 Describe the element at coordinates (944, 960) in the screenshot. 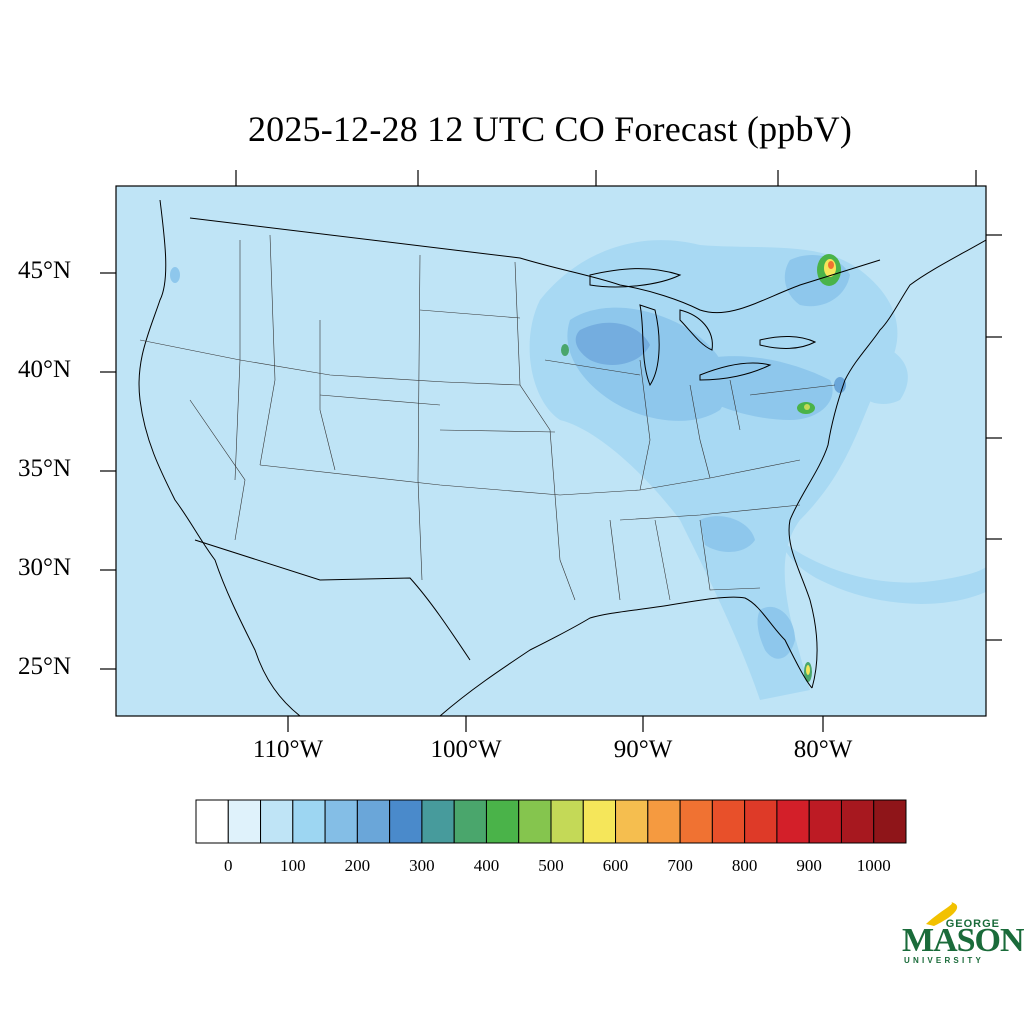

I see `logo-university-text: UNIVERSITY` at that location.